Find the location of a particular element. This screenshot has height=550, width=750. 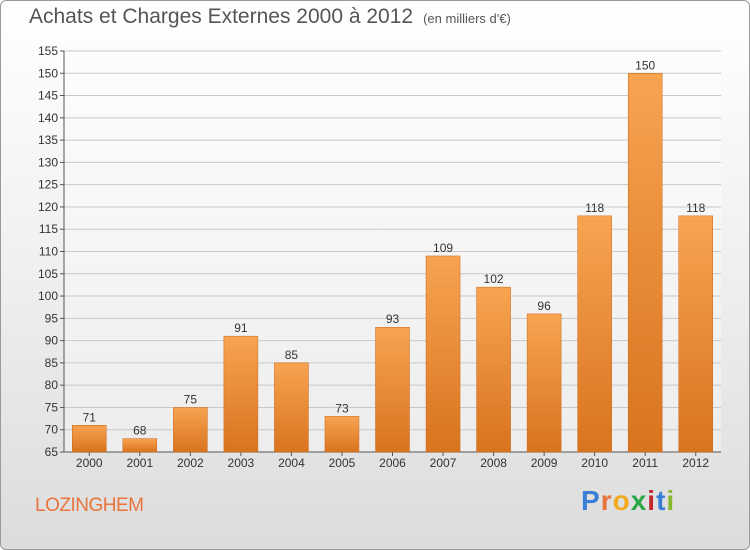

x-tick-label: 2001 is located at coordinates (139, 463).